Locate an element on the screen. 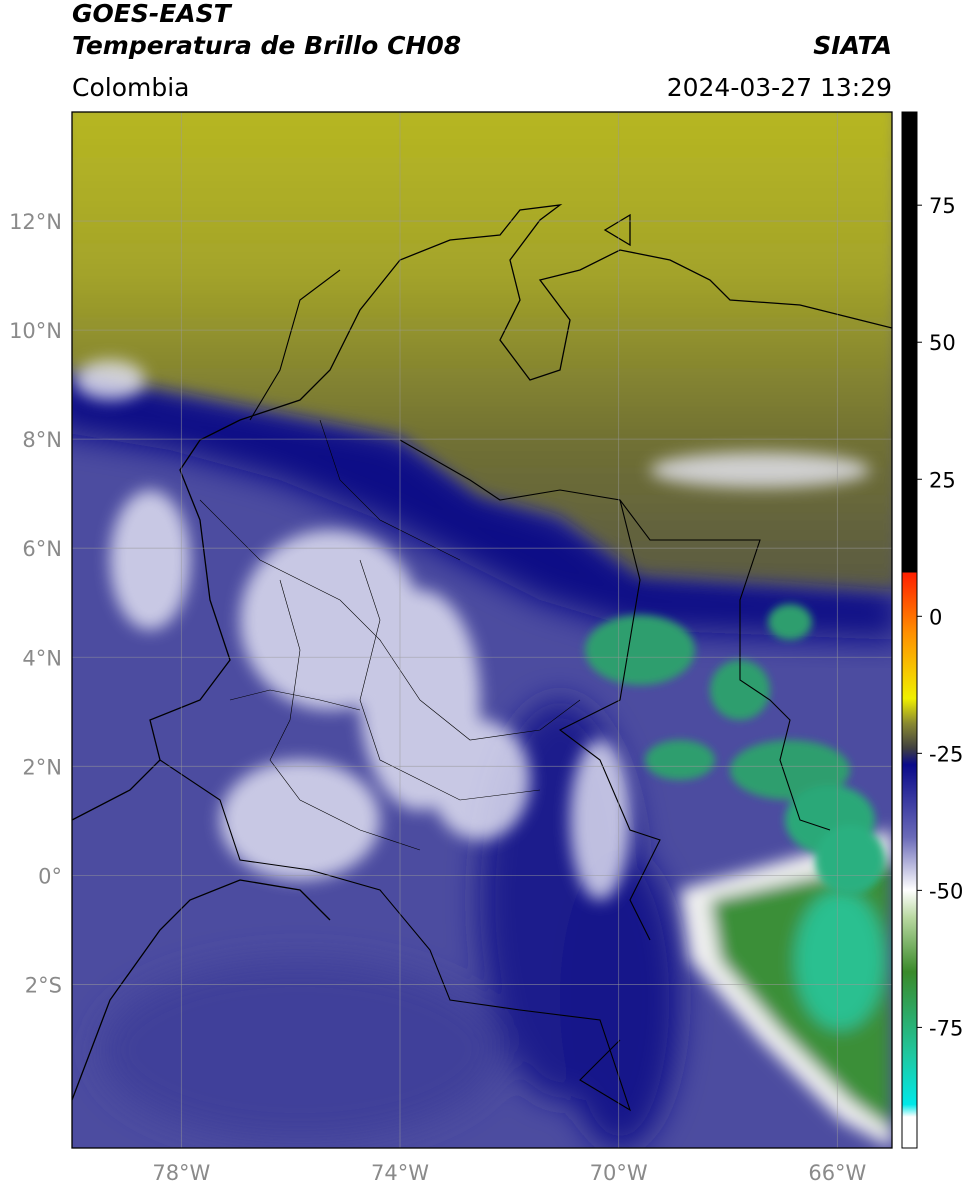 Image resolution: width=966 pixels, height=1190 pixels. y-tick-label: 12°N is located at coordinates (35, 222).